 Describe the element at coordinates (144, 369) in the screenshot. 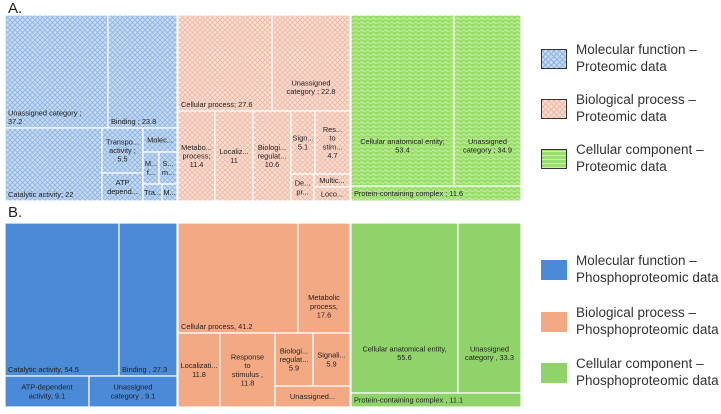

I see `cell-label-b-molecular-function-1: Binding , 27.3` at that location.